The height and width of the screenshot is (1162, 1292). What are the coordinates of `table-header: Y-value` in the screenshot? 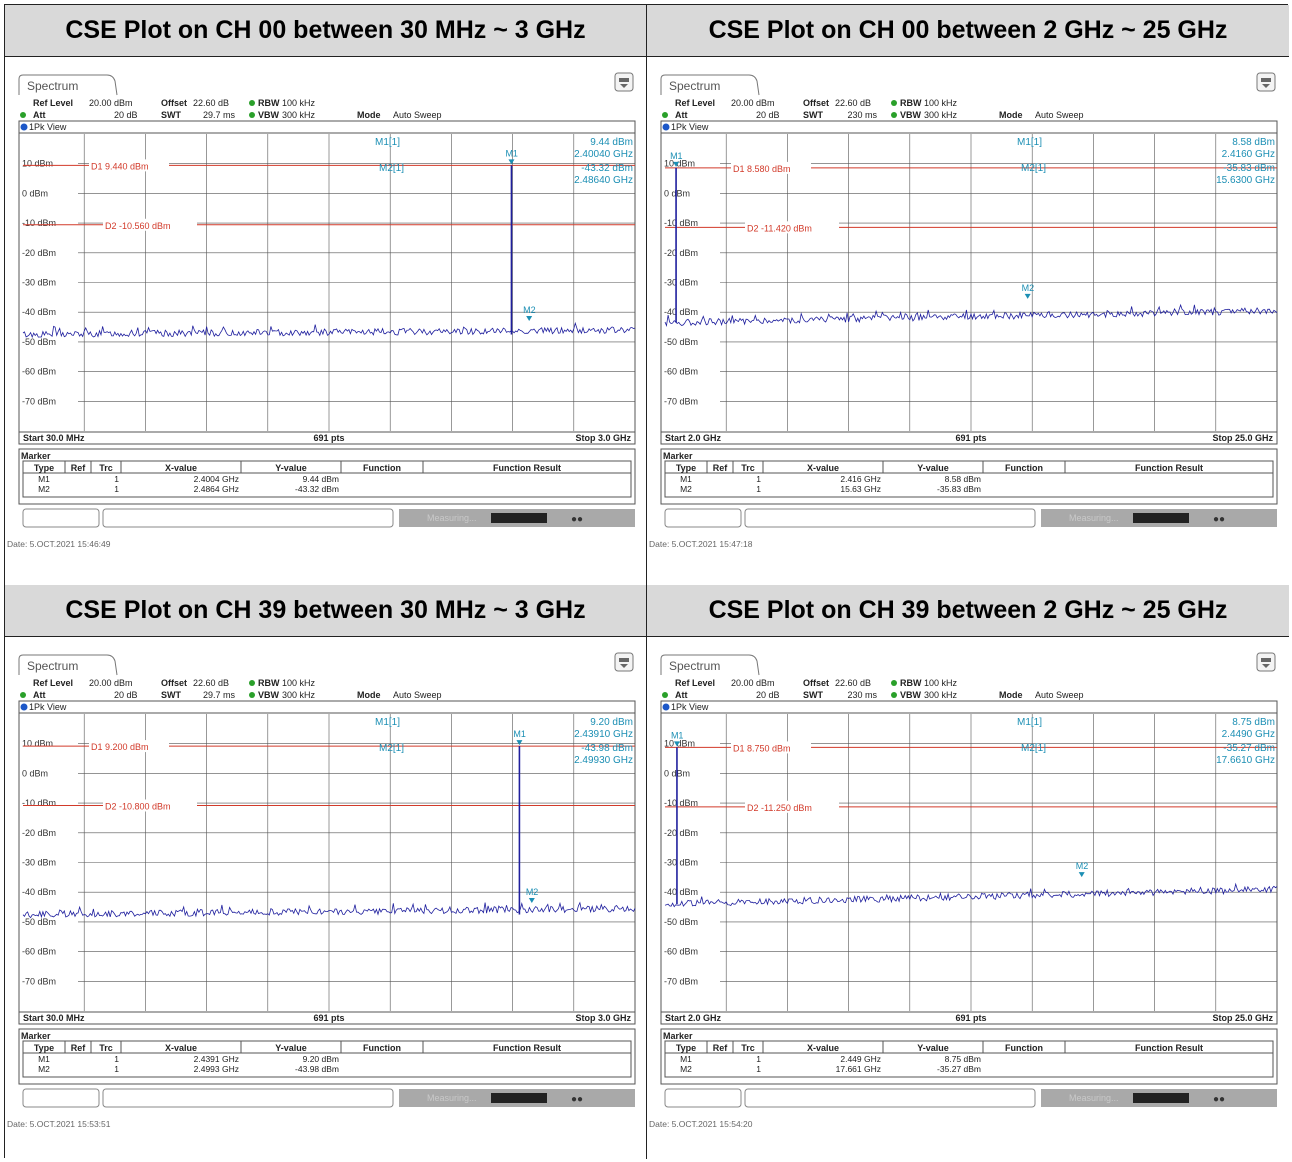 It's located at (291, 468).